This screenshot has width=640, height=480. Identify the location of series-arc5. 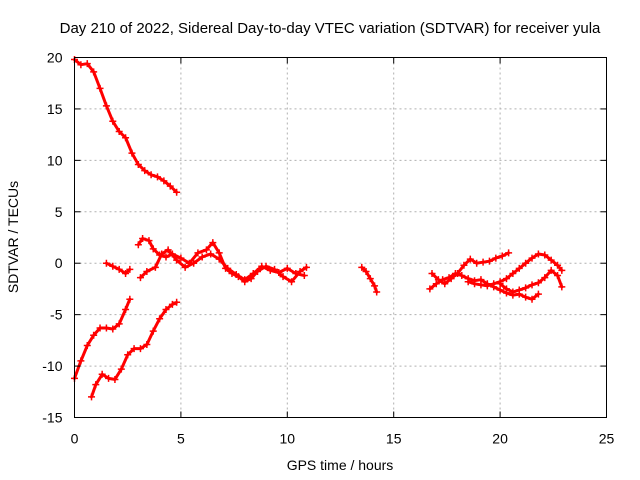
(222, 260).